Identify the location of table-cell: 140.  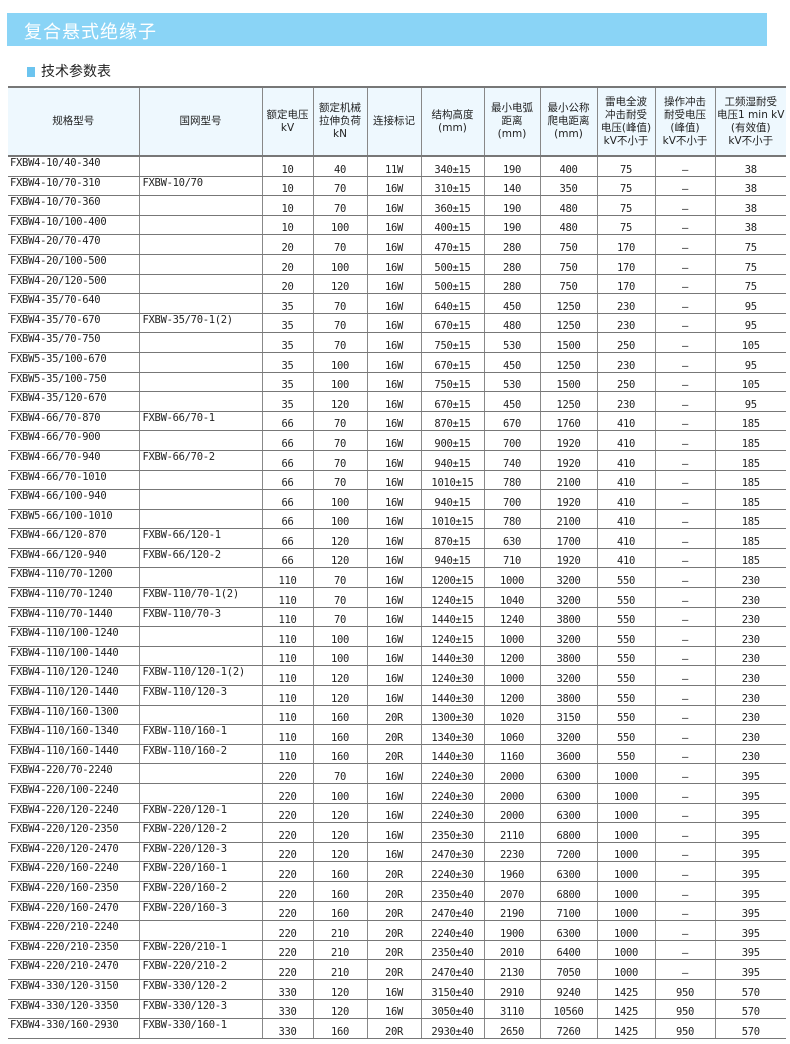
(511, 186).